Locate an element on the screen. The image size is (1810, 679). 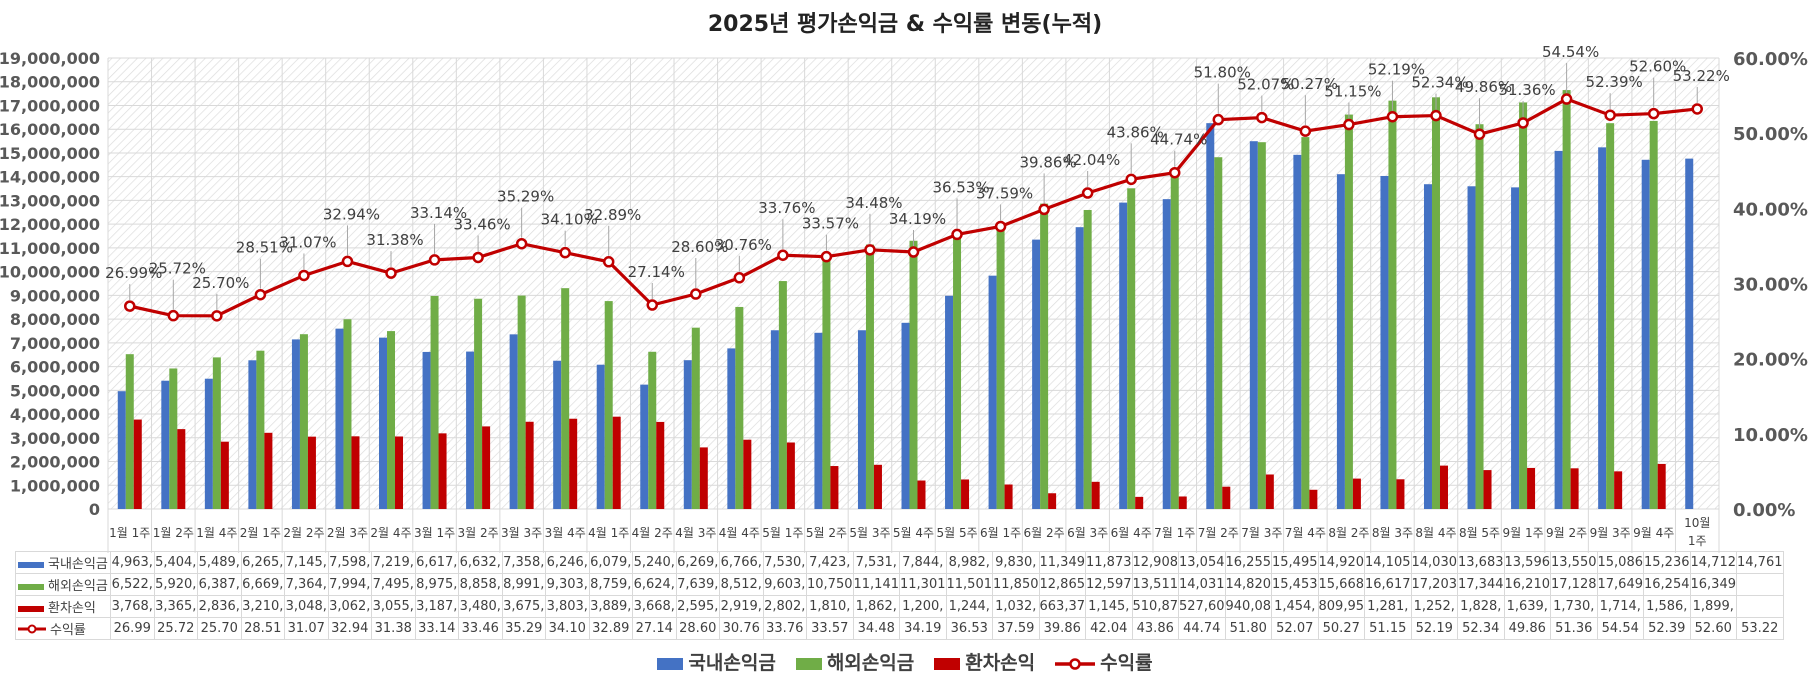
table-cell: 6,265, is located at coordinates (262, 562).